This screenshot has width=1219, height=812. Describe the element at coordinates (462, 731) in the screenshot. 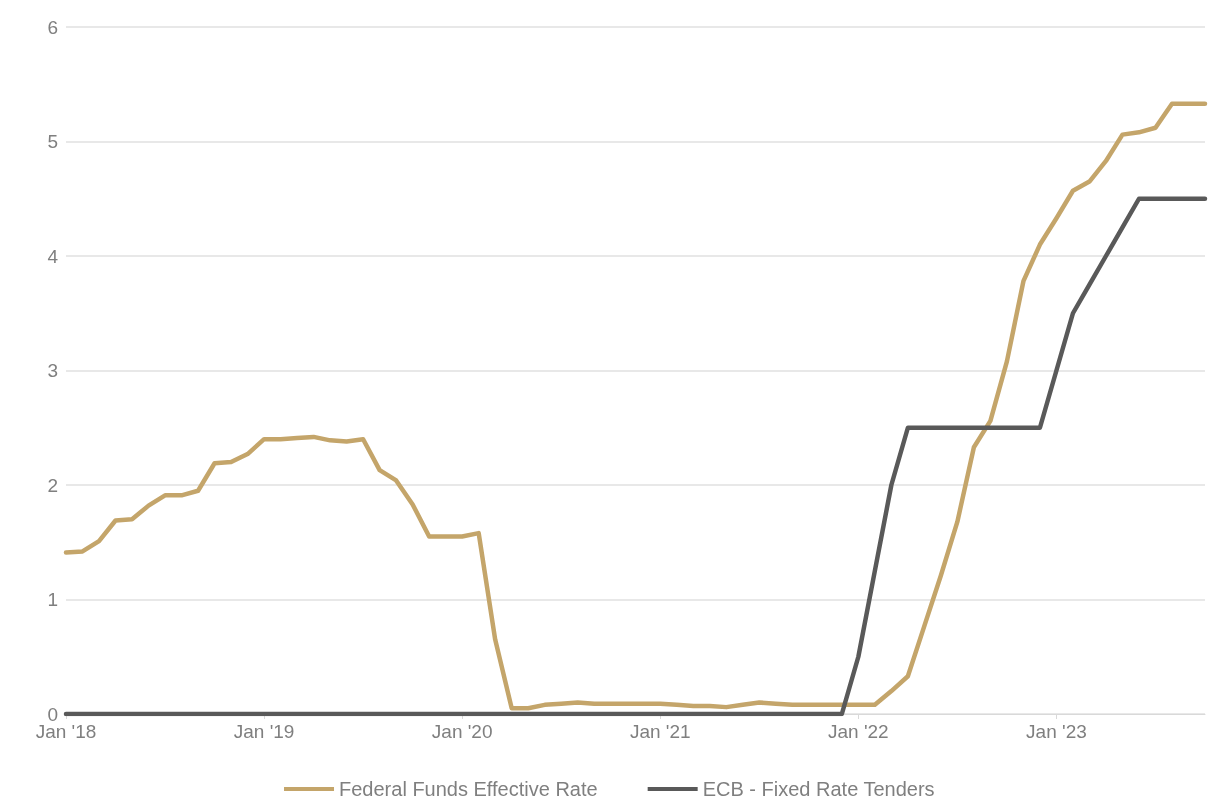

I see `x-tick-label: Jan '20` at that location.